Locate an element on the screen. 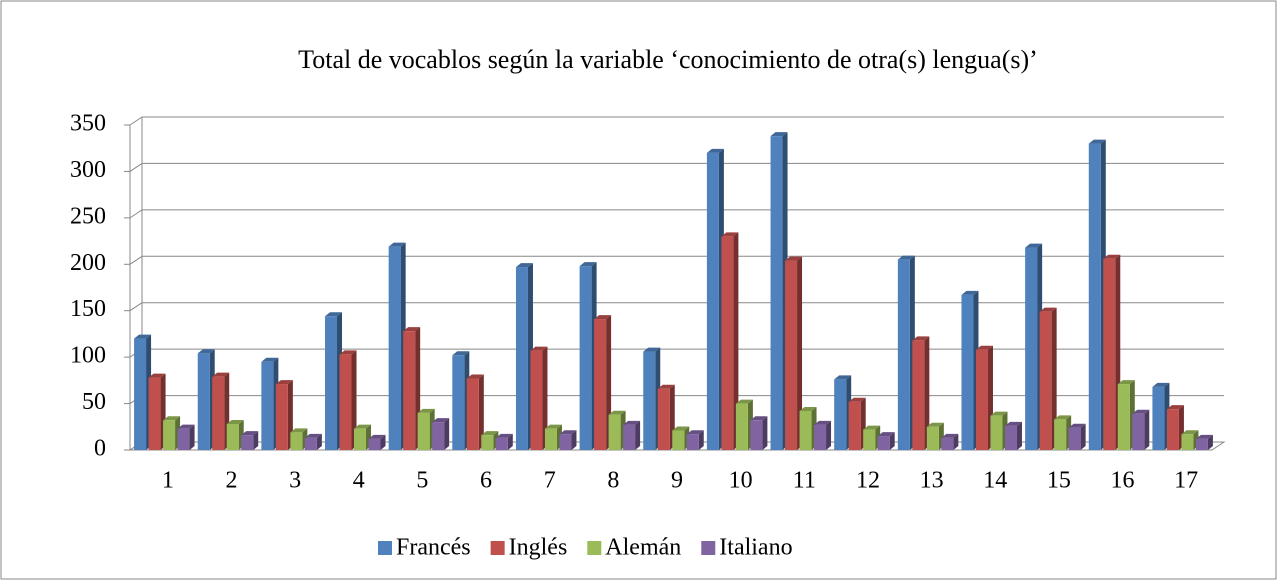  x-tick-label: 1 is located at coordinates (168, 481).